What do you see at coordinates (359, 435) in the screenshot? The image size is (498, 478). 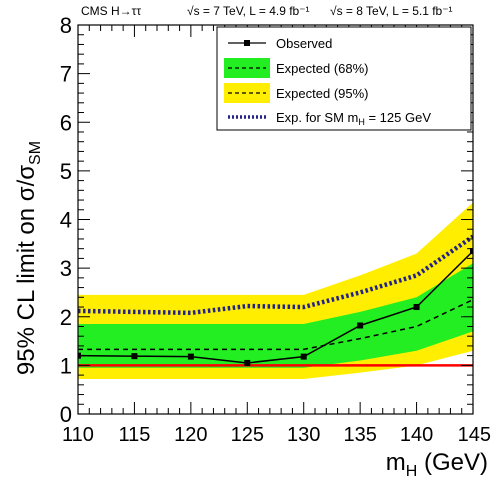 I see `x-tick-label: 135` at bounding box center [359, 435].